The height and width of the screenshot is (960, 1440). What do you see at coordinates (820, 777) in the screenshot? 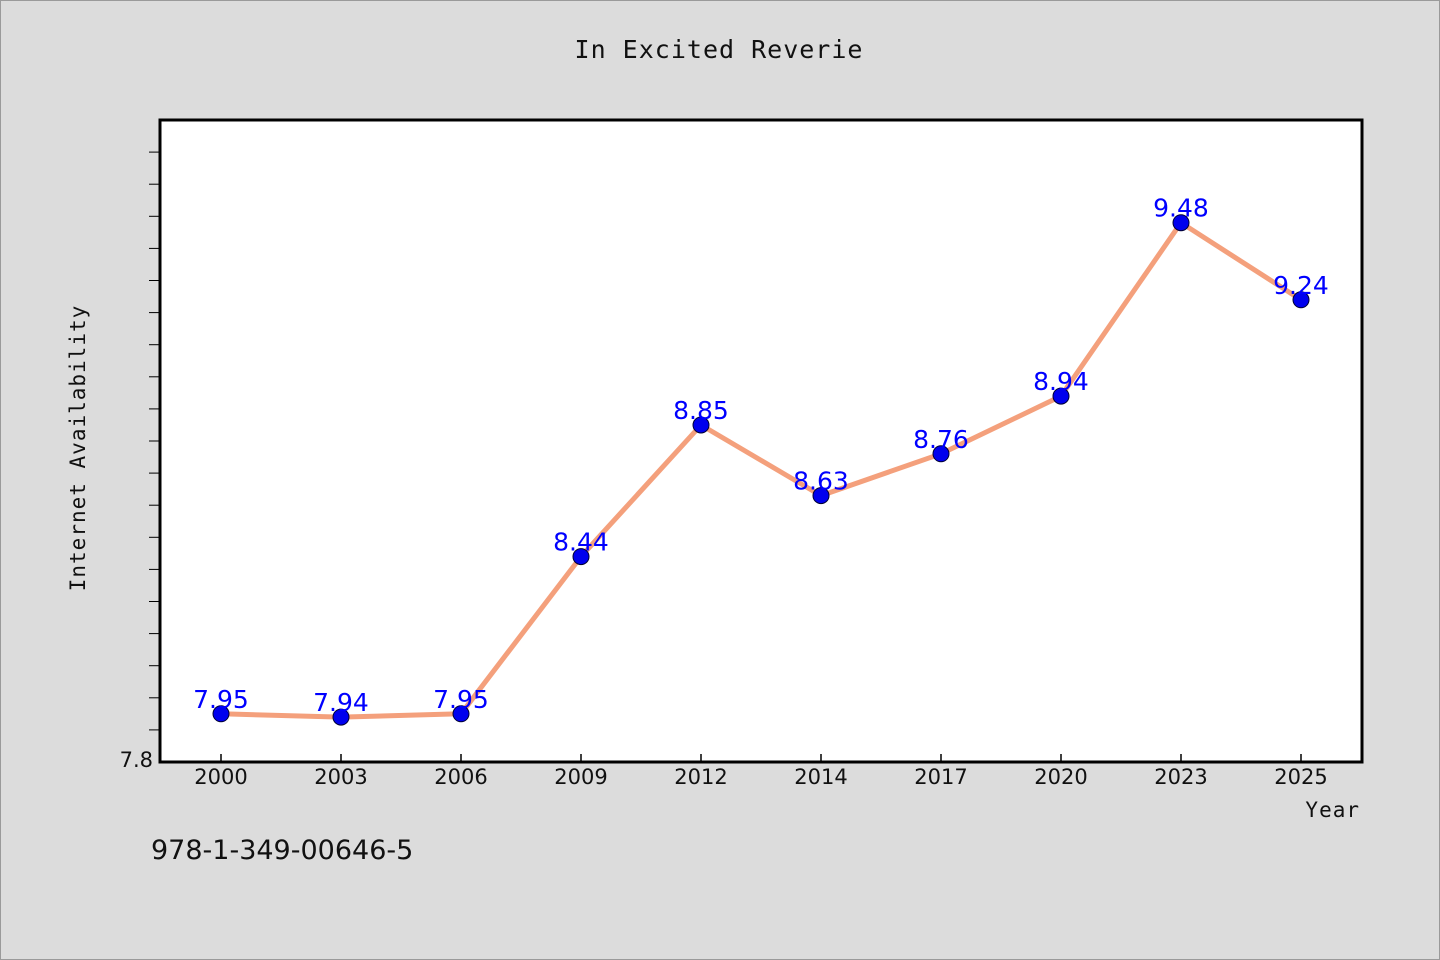
I see `x-tick-label: 2014` at bounding box center [820, 777].